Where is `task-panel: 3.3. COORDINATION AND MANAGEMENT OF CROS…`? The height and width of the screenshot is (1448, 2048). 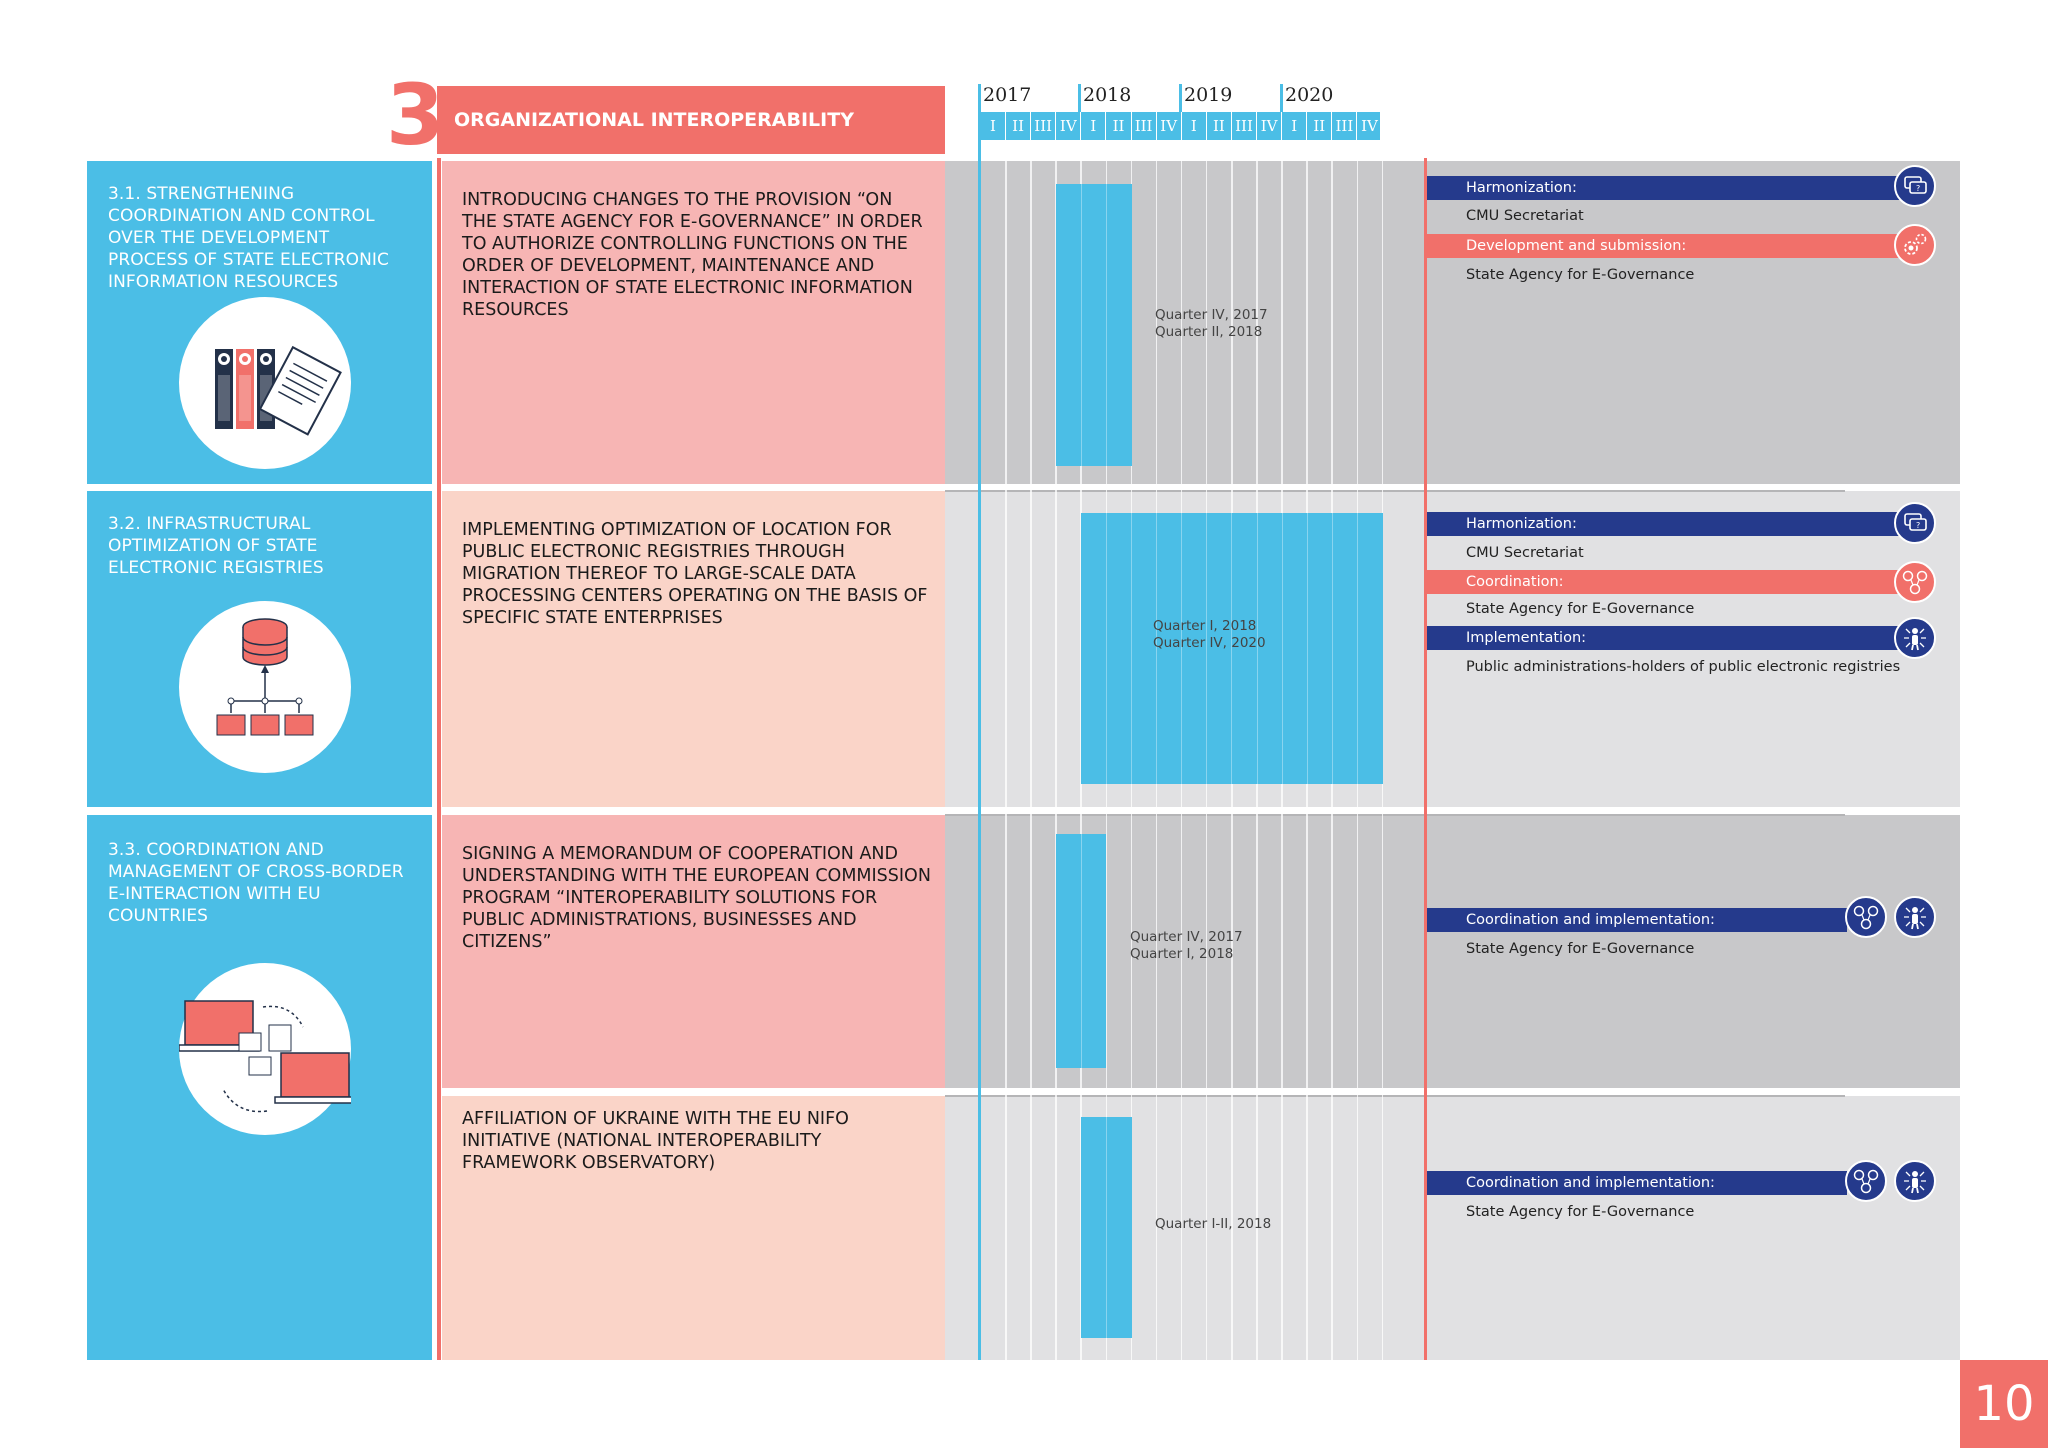
task-panel: 3.3. COORDINATION AND MANAGEMENT OF CROS… is located at coordinates (259, 1087).